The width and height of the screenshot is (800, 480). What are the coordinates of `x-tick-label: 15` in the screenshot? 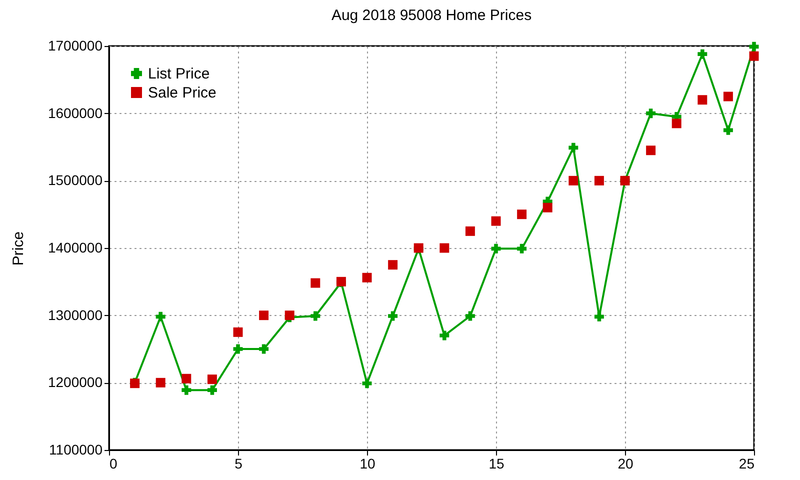 It's located at (496, 464).